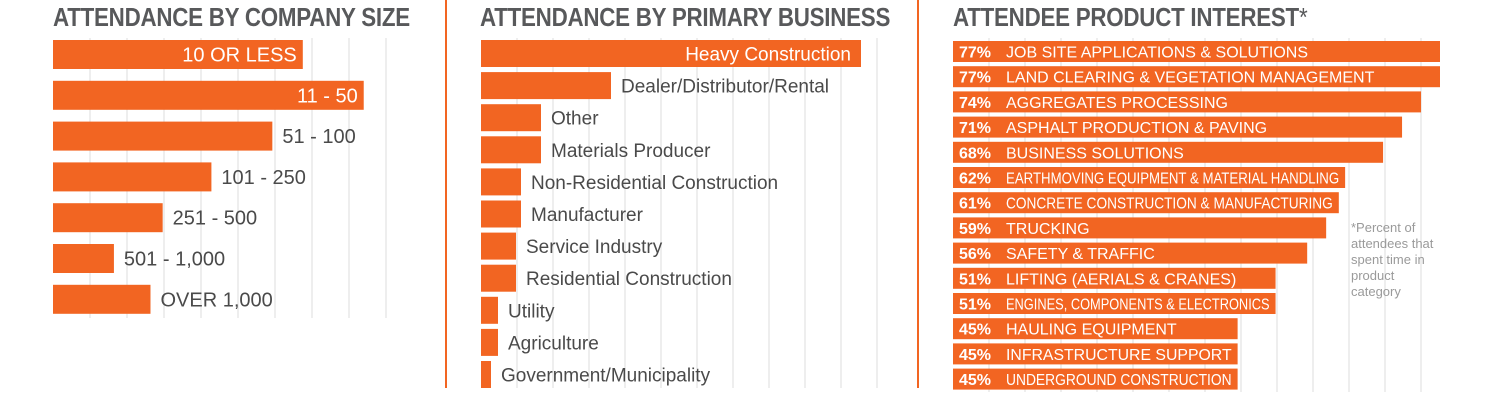  What do you see at coordinates (606, 376) in the screenshot?
I see `business-bar-label: Government/Municipality` at bounding box center [606, 376].